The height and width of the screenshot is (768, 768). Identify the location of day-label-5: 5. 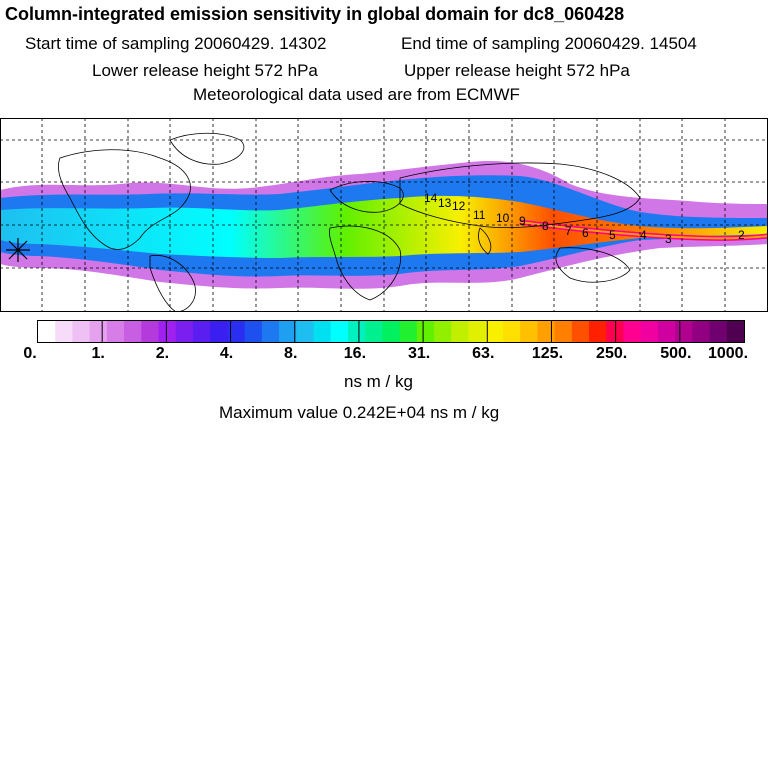
(612, 235).